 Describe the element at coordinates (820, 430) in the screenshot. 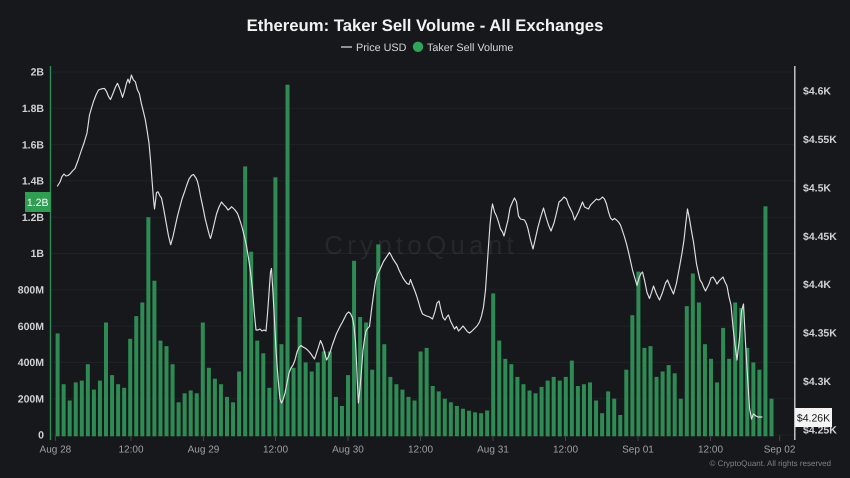

I see `svg-text: $4.25K` at that location.